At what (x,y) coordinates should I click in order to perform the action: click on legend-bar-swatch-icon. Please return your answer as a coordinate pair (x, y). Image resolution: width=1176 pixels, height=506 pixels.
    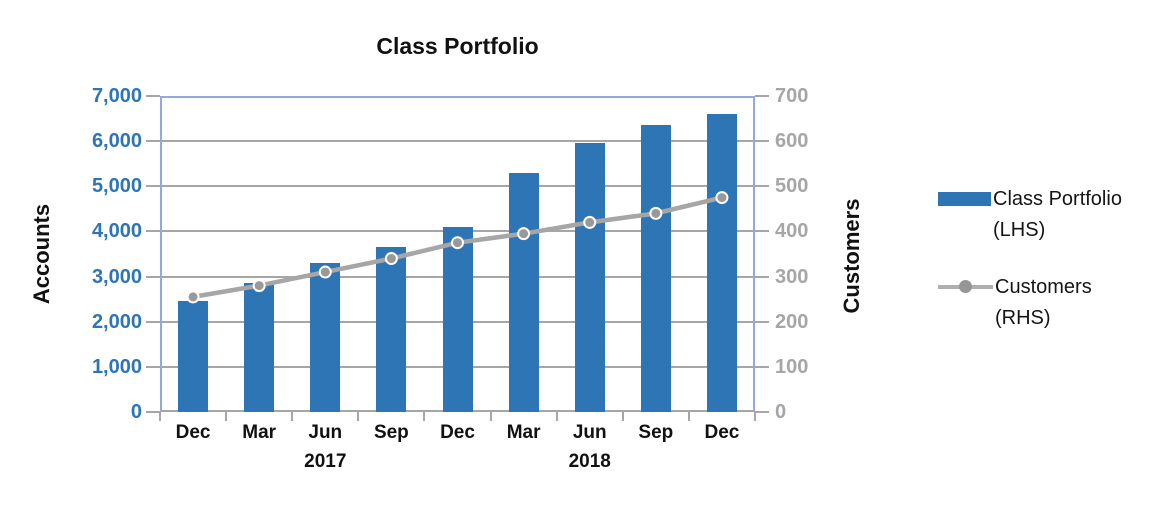
    Looking at the image, I should click on (964, 199).